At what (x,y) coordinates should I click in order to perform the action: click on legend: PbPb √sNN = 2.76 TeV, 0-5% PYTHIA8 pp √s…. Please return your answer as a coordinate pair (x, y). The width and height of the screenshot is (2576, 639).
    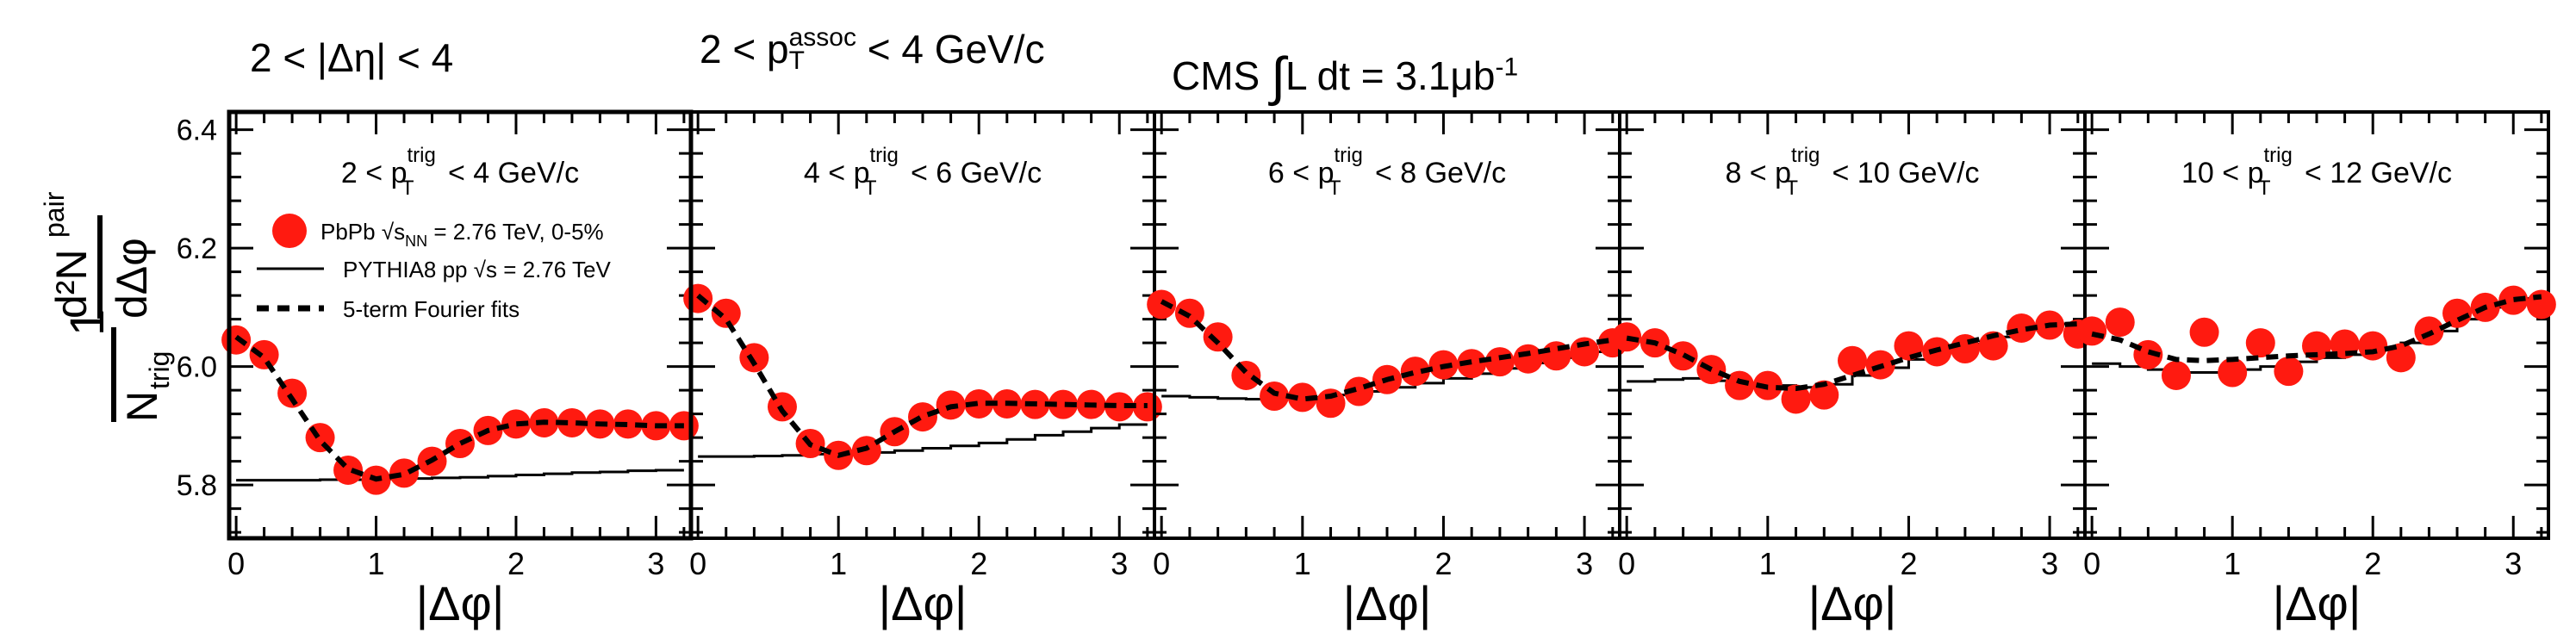
    Looking at the image, I should click on (434, 268).